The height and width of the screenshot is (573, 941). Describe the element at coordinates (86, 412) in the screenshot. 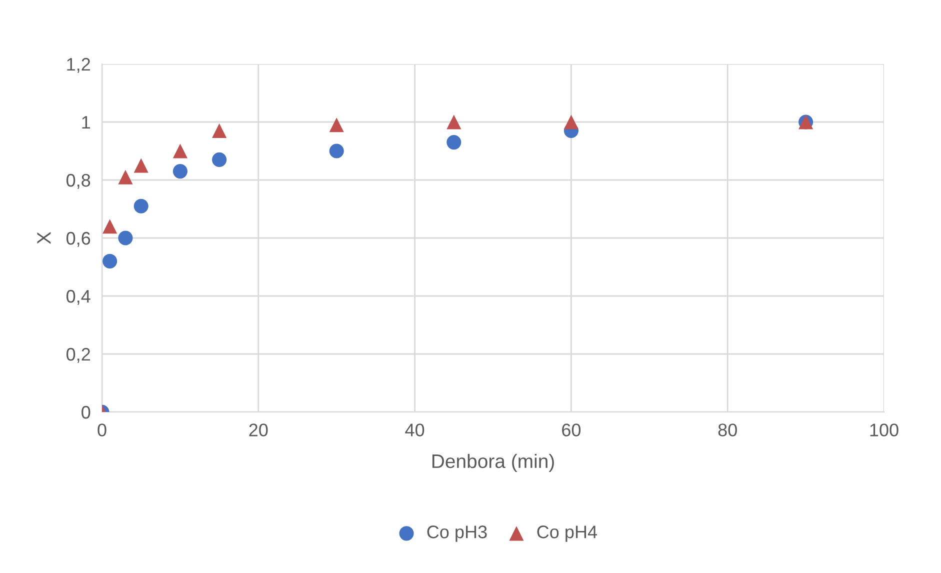

I see `y-tick-label: 0` at that location.